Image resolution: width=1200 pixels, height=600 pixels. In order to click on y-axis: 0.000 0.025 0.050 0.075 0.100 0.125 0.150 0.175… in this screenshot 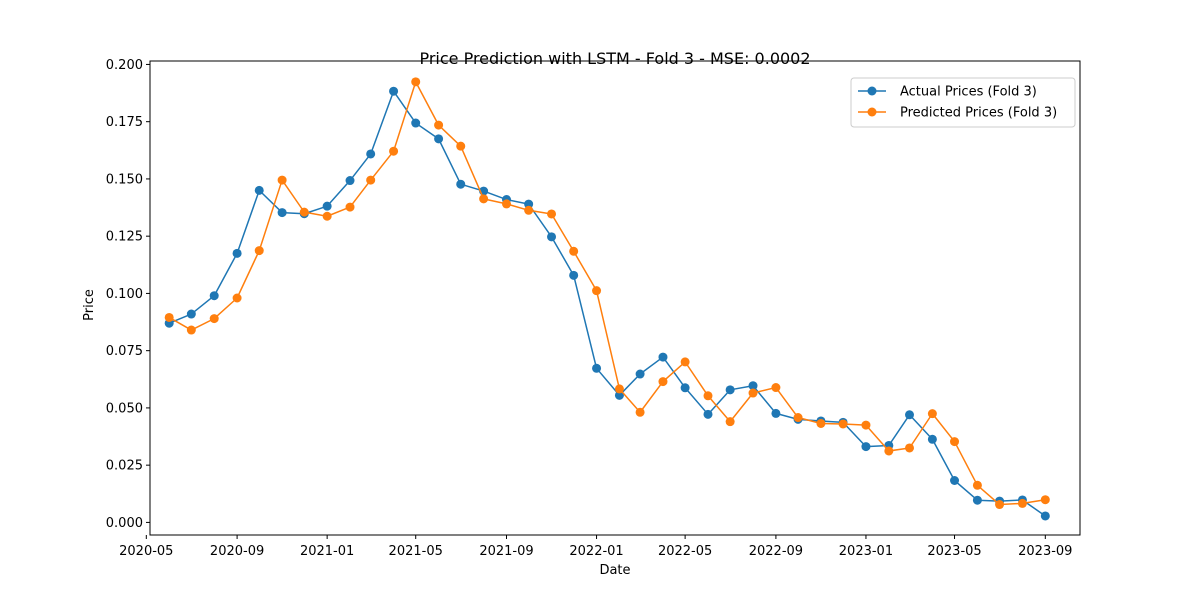, I will do `click(128, 294)`.